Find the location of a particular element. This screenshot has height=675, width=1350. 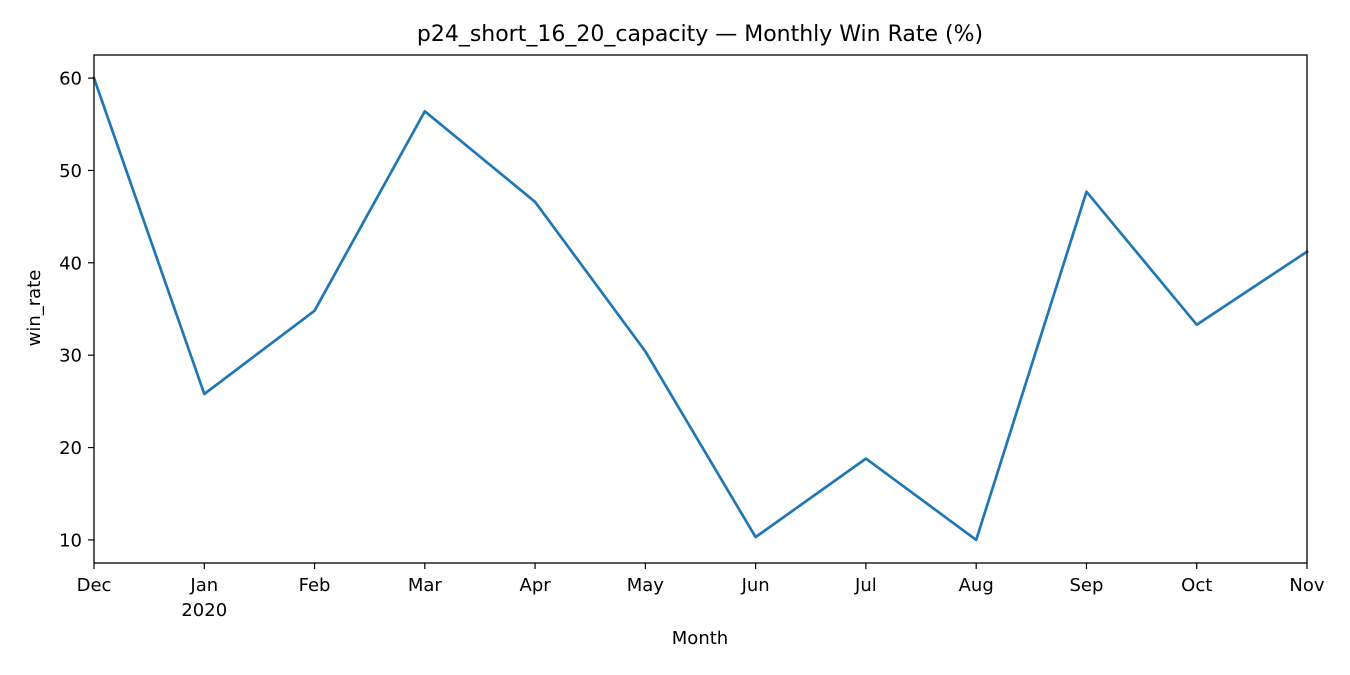

x-tick-label: Sep is located at coordinates (1086, 585).